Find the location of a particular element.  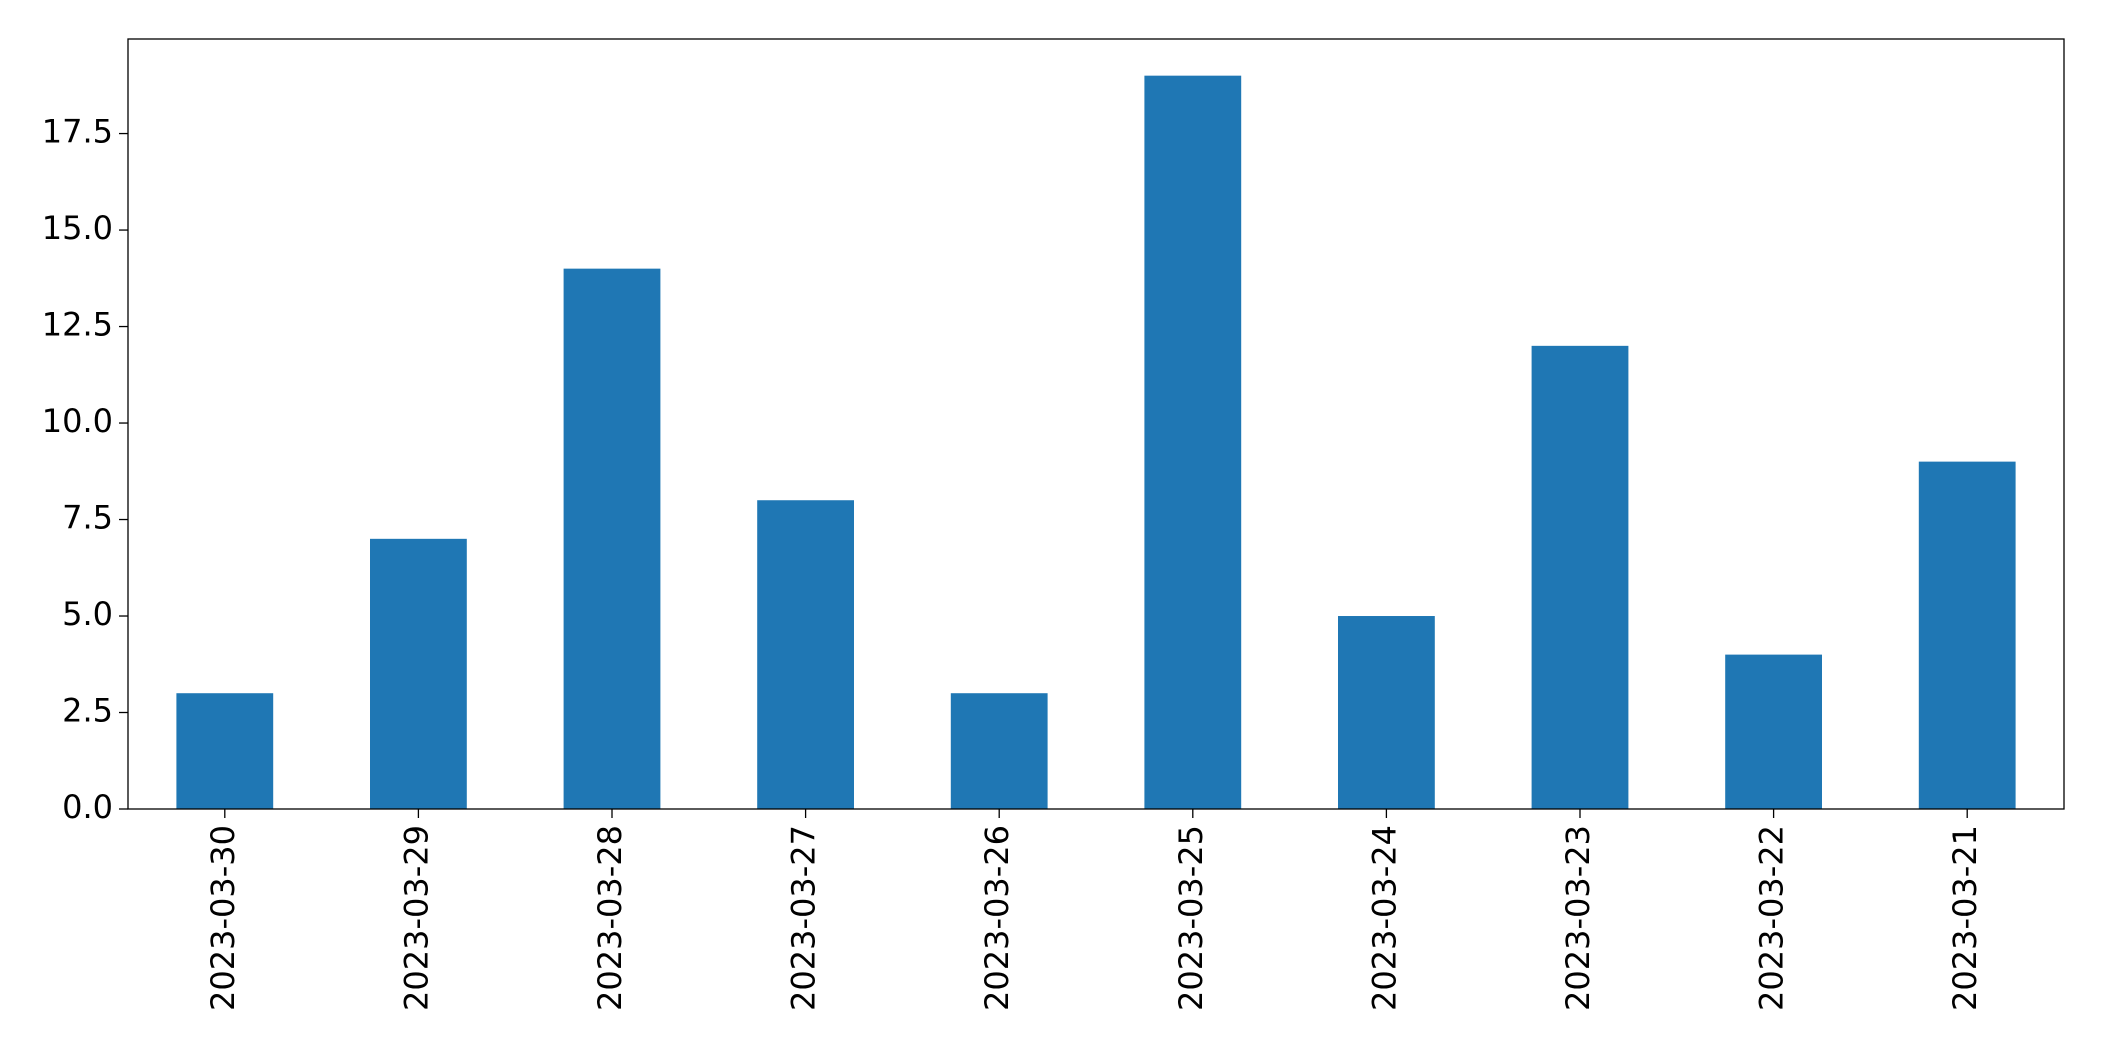

x-tick-label: 2023-03-27 is located at coordinates (804, 918).